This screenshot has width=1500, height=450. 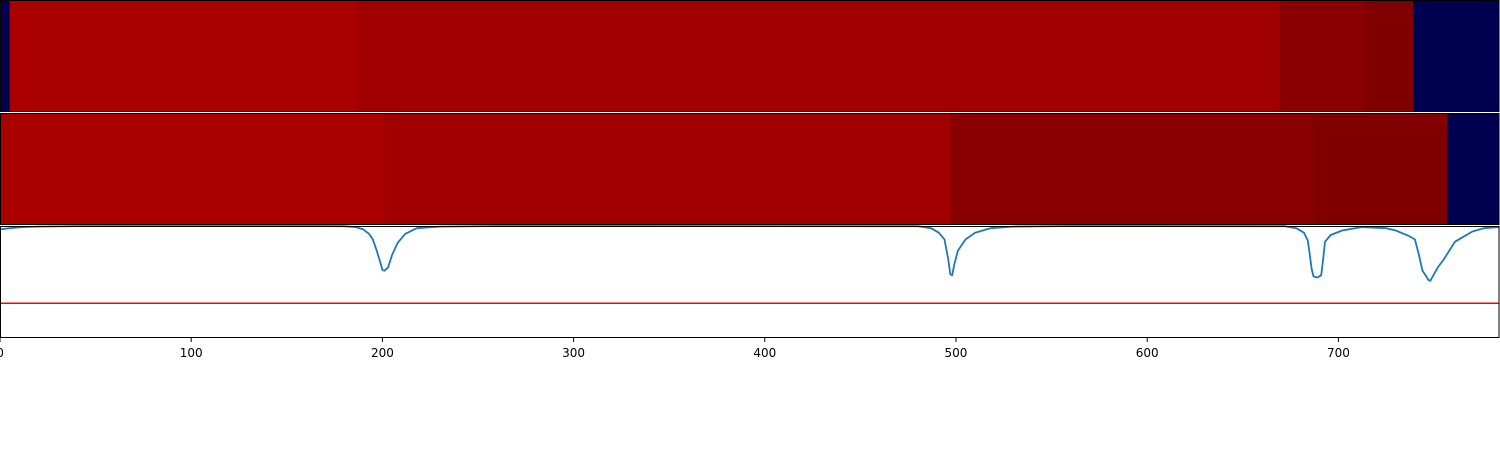 I want to click on x-tick-label-700: 700, so click(x=1338, y=353).